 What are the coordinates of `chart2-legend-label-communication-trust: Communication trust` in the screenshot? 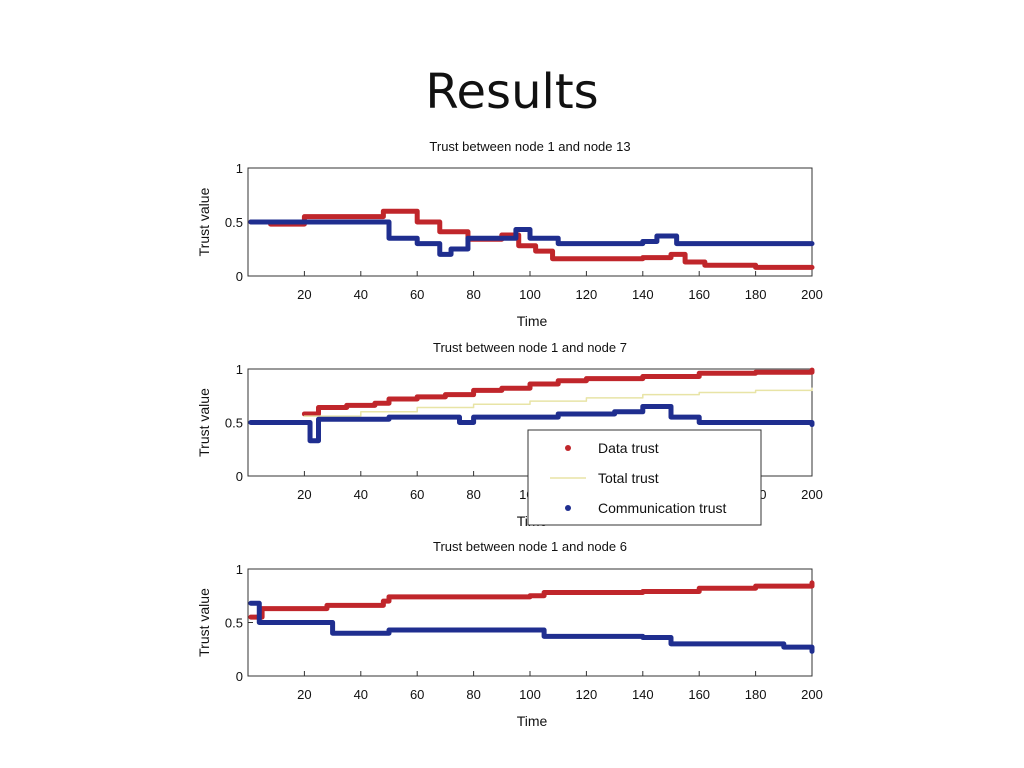 It's located at (662, 508).